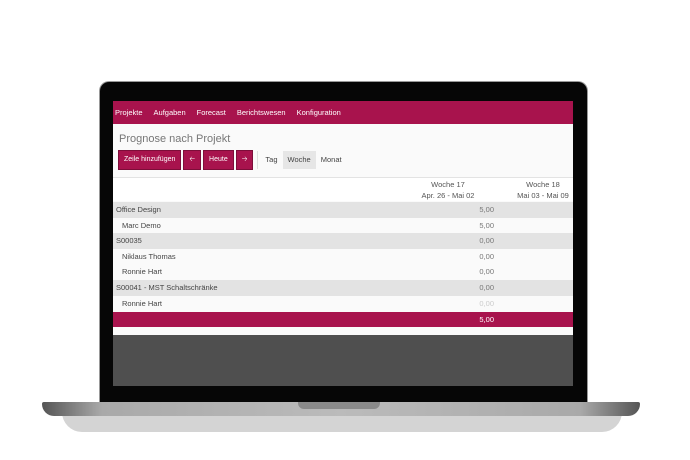 The height and width of the screenshot is (460, 690). What do you see at coordinates (149, 256) in the screenshot?
I see `row-label: Niklaus Thomas` at bounding box center [149, 256].